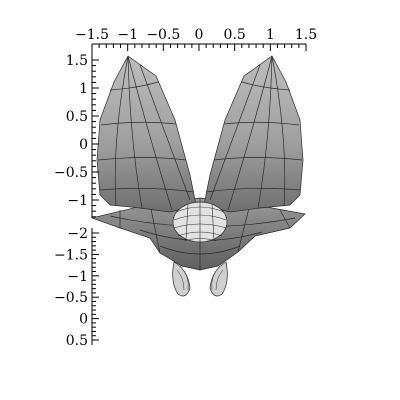 This screenshot has width=400, height=400. I want to click on top-tick-label: −0.5, so click(163, 35).